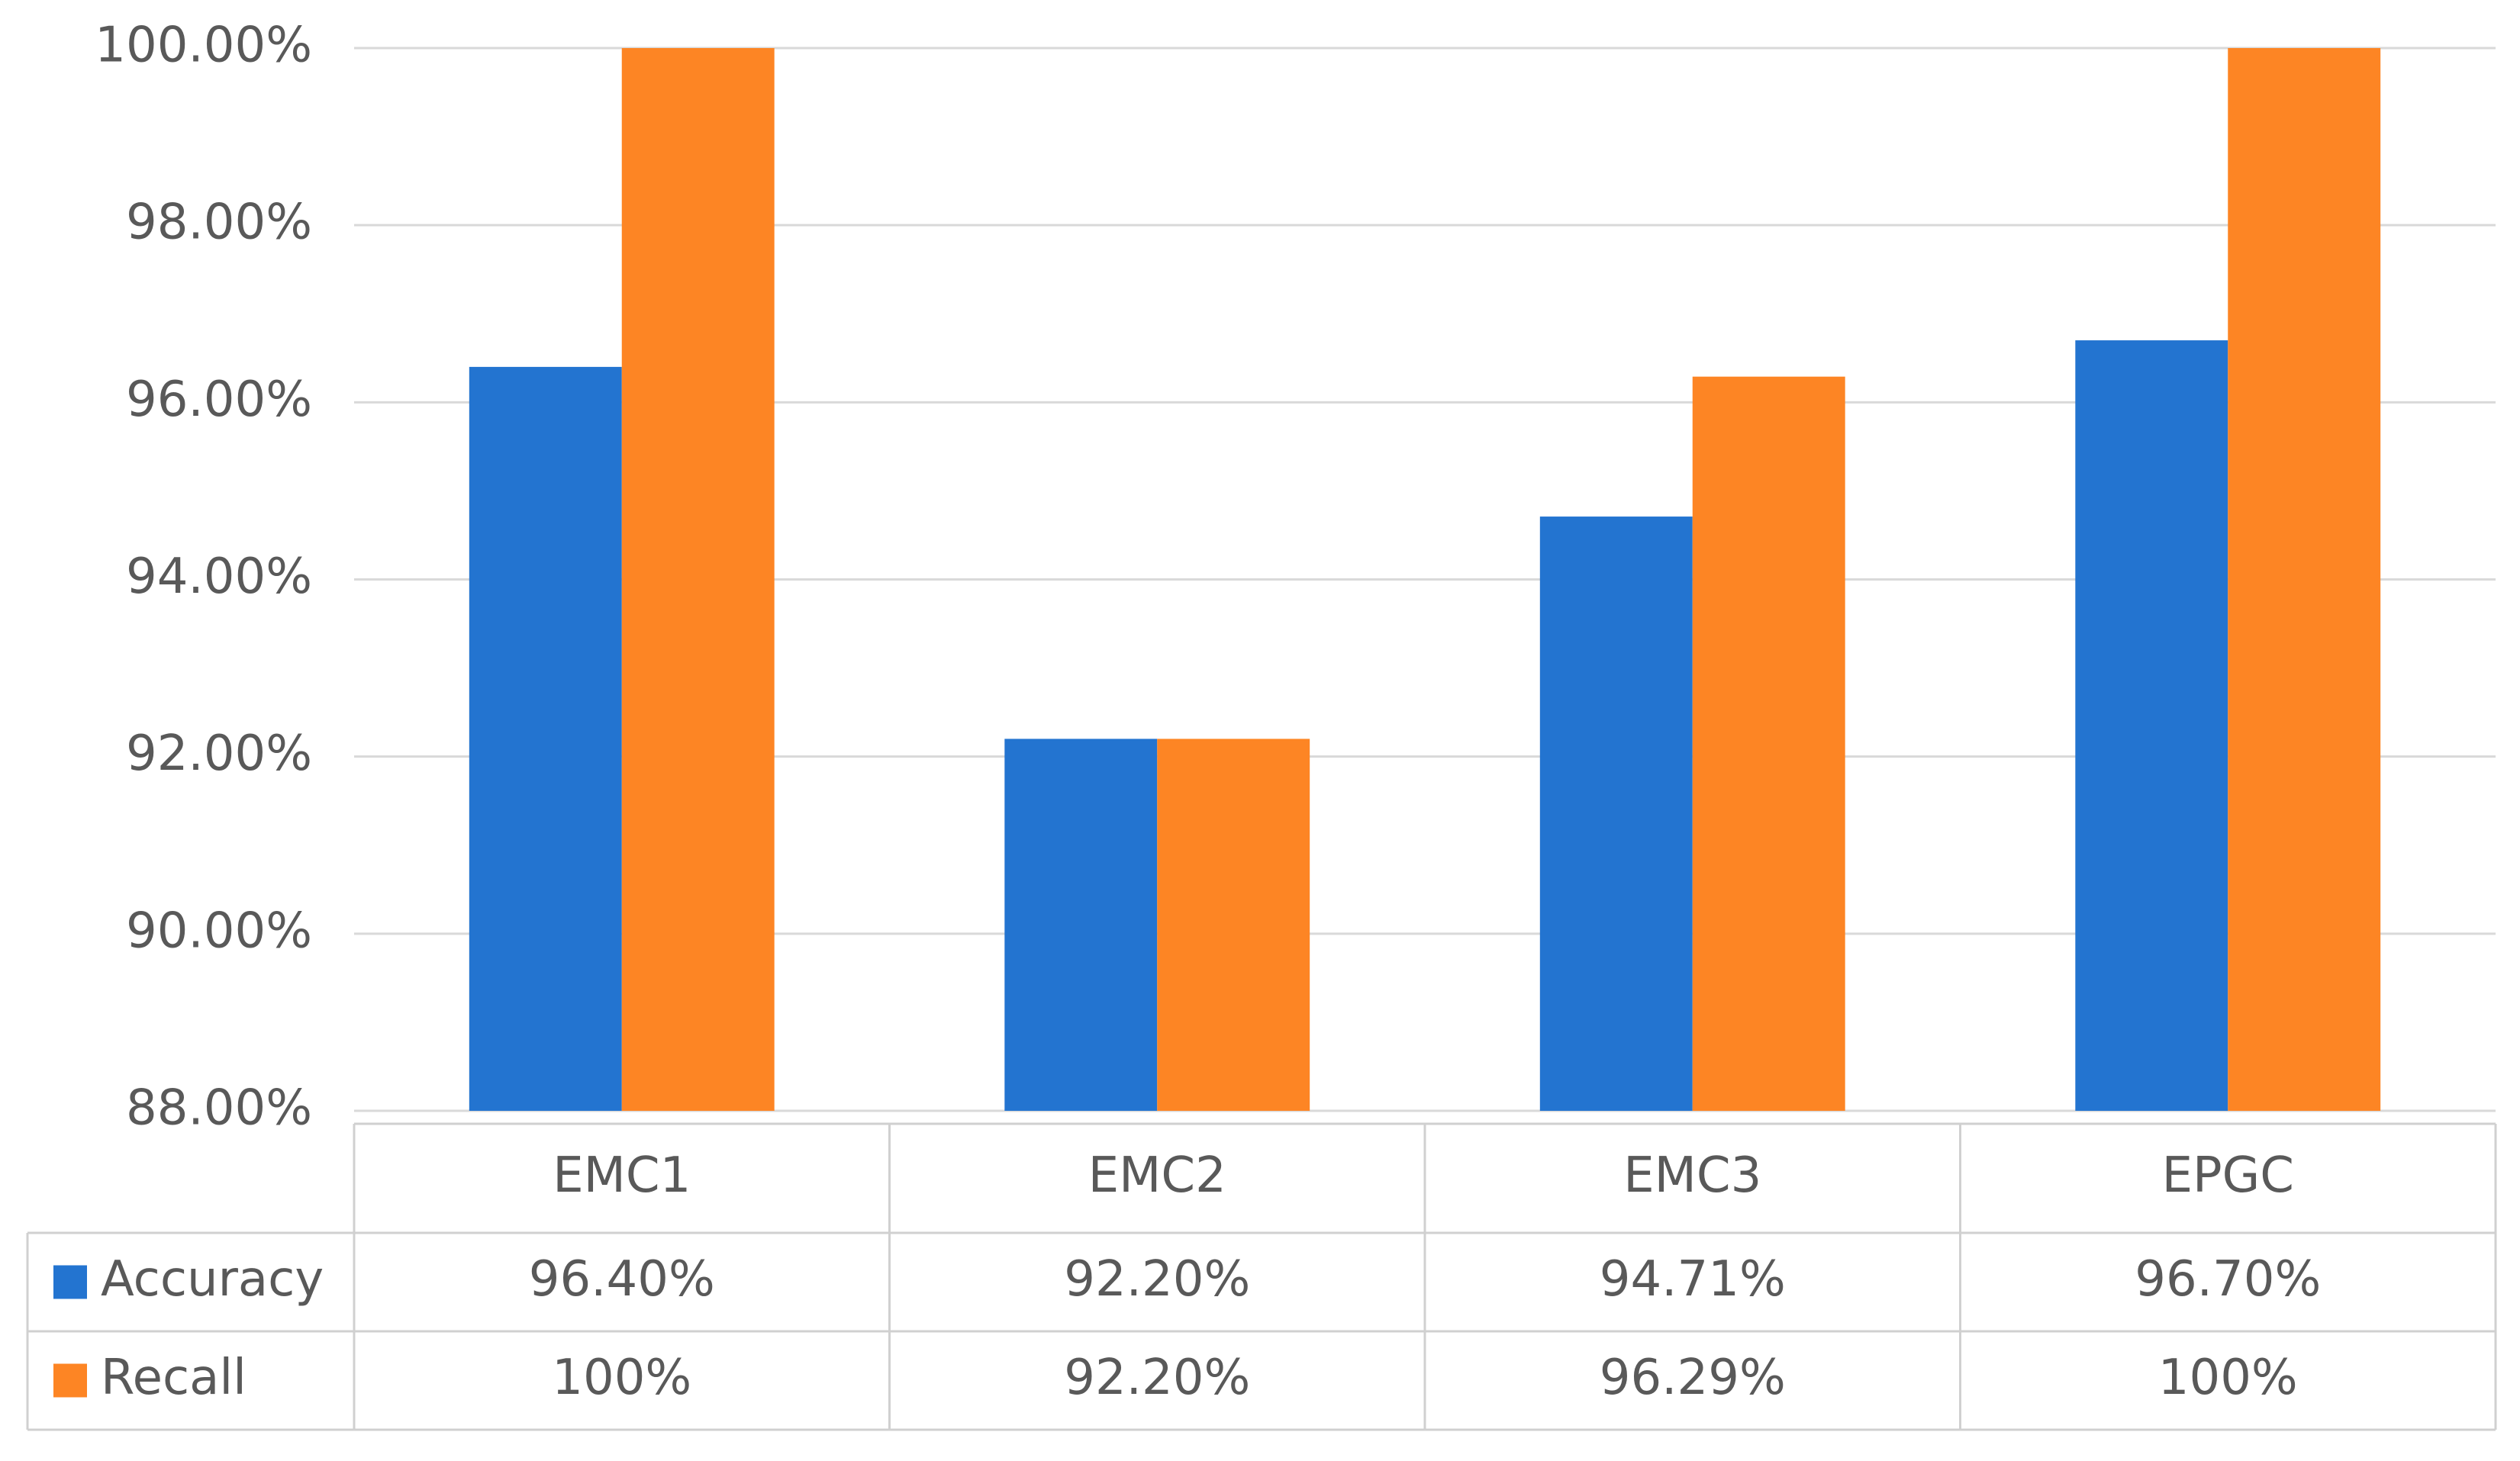  Describe the element at coordinates (219, 754) in the screenshot. I see `y-tick-label: 92.00%` at that location.